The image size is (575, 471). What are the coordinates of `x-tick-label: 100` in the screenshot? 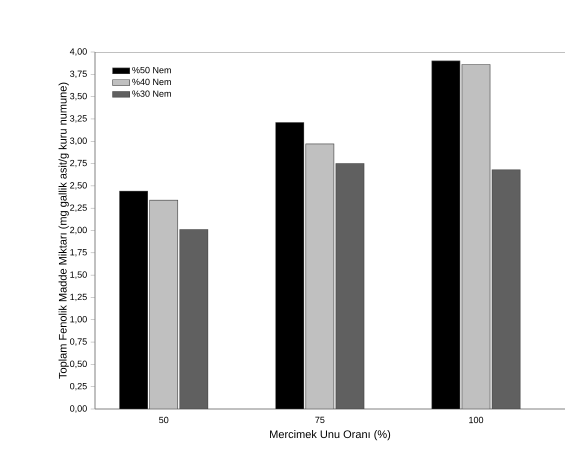 It's located at (476, 420).